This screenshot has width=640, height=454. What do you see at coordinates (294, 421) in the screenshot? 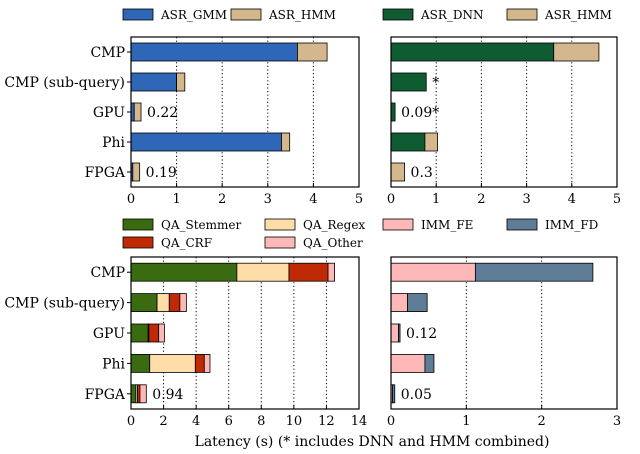
I see `x-tick-label: 10` at bounding box center [294, 421].